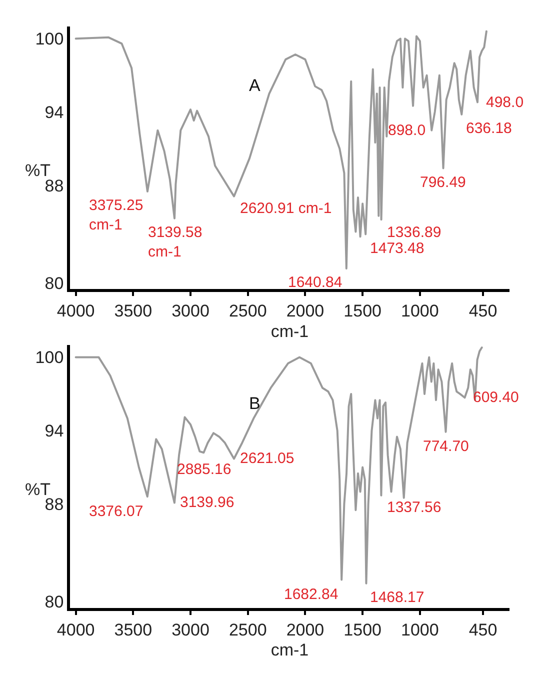  Describe the element at coordinates (496, 397) in the screenshot. I see `annotation: 609.40` at that location.